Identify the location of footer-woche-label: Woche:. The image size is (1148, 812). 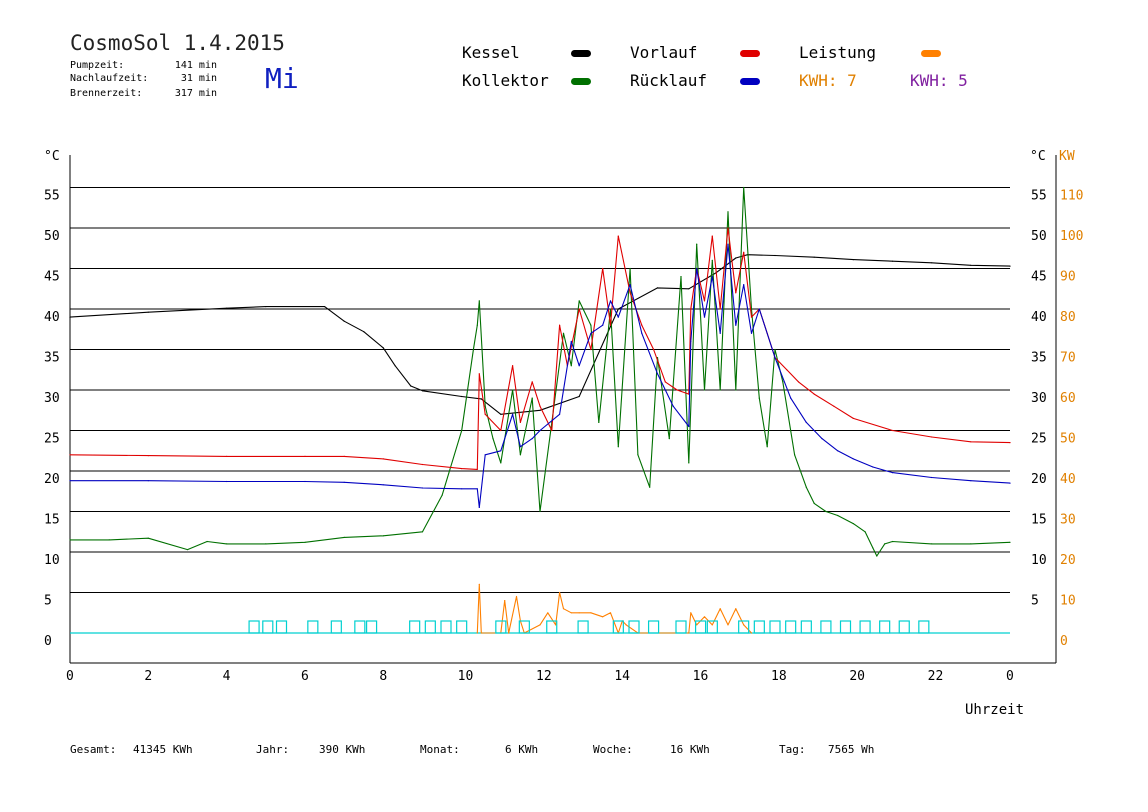
(613, 749).